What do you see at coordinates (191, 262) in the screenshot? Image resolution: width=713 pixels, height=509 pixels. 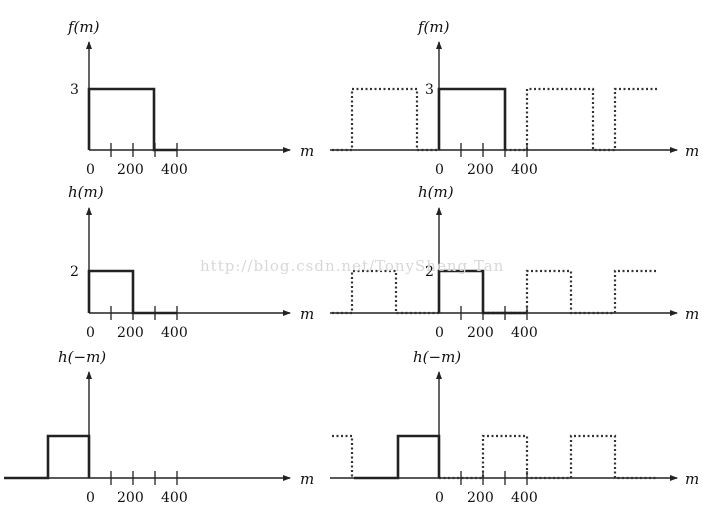 I see `panel-h-left: h(m) m 2 0 200 400` at bounding box center [191, 262].